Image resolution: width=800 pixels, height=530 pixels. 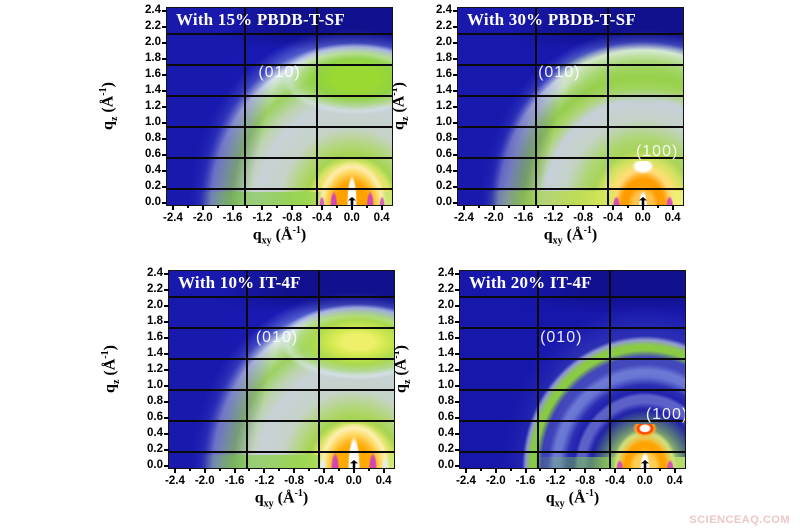 What do you see at coordinates (402, 369) in the screenshot?
I see `y-axis-label: qz (Å-1)` at bounding box center [402, 369].